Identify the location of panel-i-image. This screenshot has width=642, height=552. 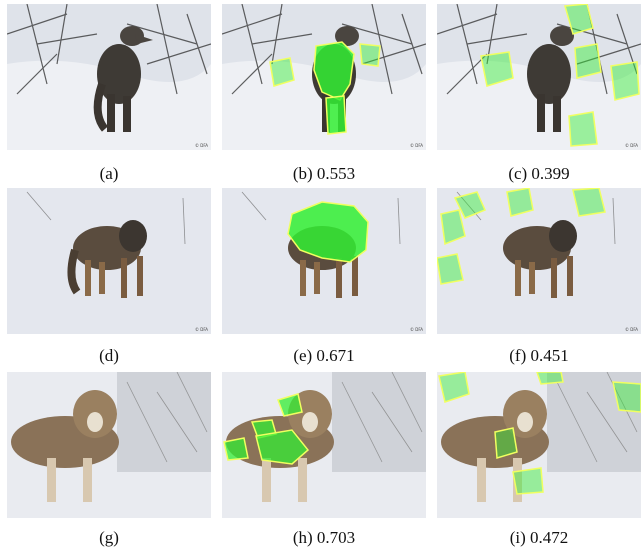
(539, 445).